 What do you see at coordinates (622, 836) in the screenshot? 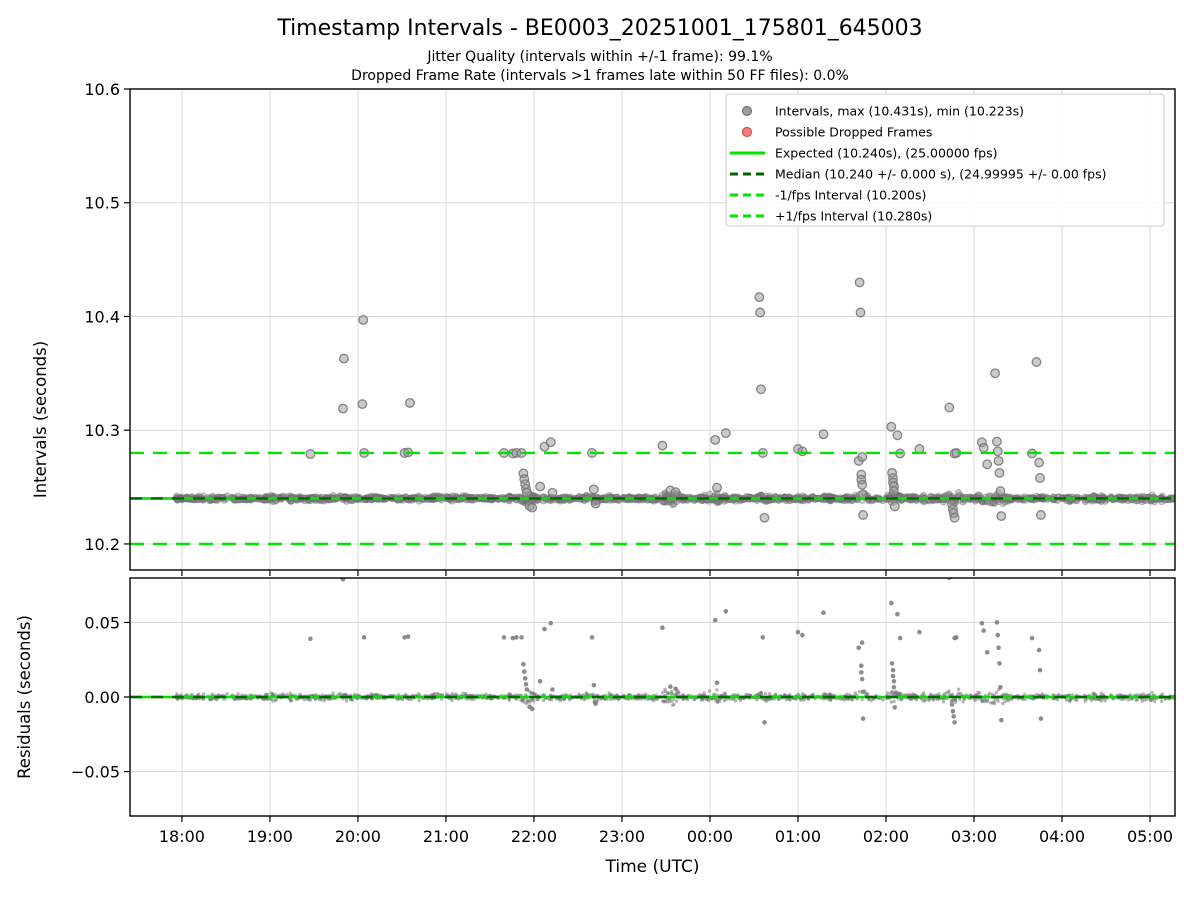
I see `x-tick-label: 23:00` at bounding box center [622, 836].